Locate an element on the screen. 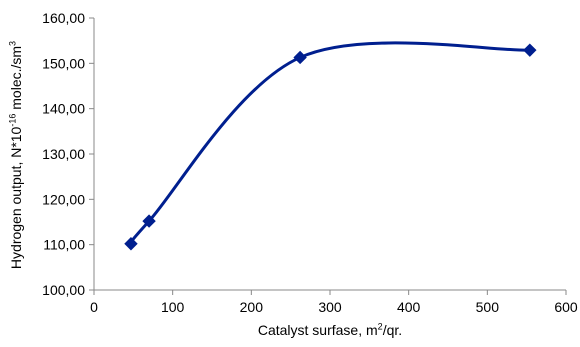 The image size is (580, 347). x-tick-label: 400 is located at coordinates (409, 307).